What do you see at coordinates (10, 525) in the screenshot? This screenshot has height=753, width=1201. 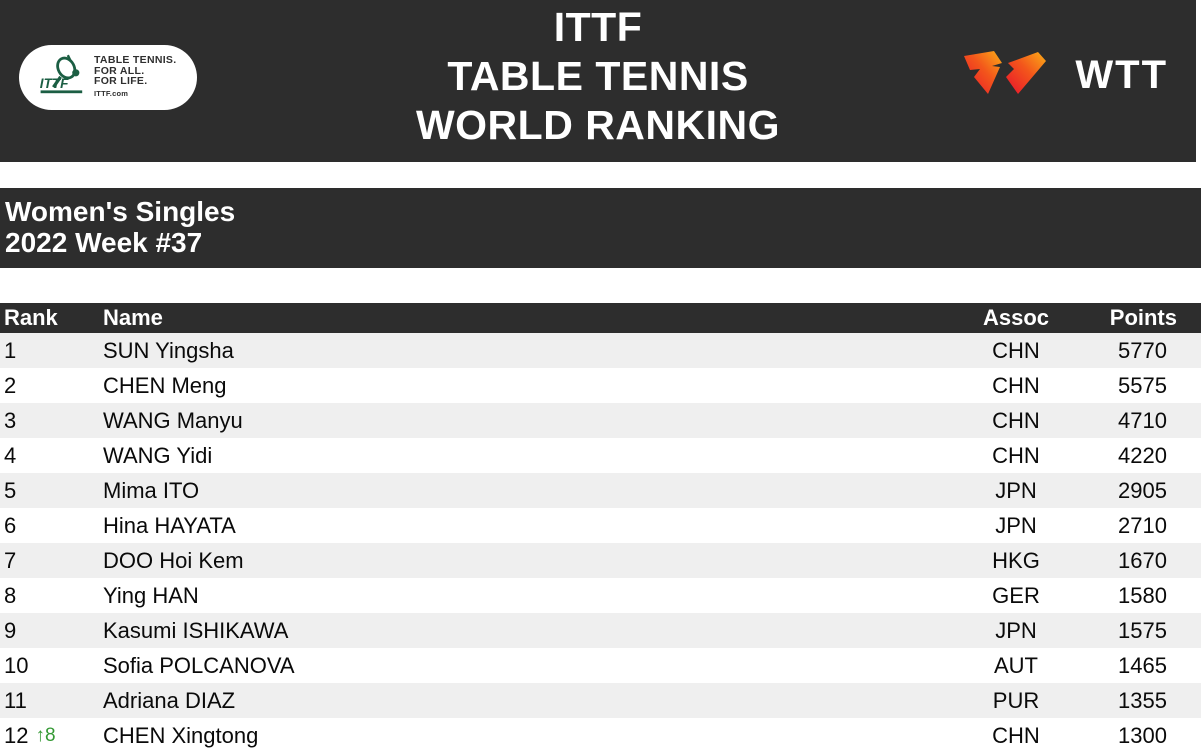 I see `rank-value: 6` at bounding box center [10, 525].